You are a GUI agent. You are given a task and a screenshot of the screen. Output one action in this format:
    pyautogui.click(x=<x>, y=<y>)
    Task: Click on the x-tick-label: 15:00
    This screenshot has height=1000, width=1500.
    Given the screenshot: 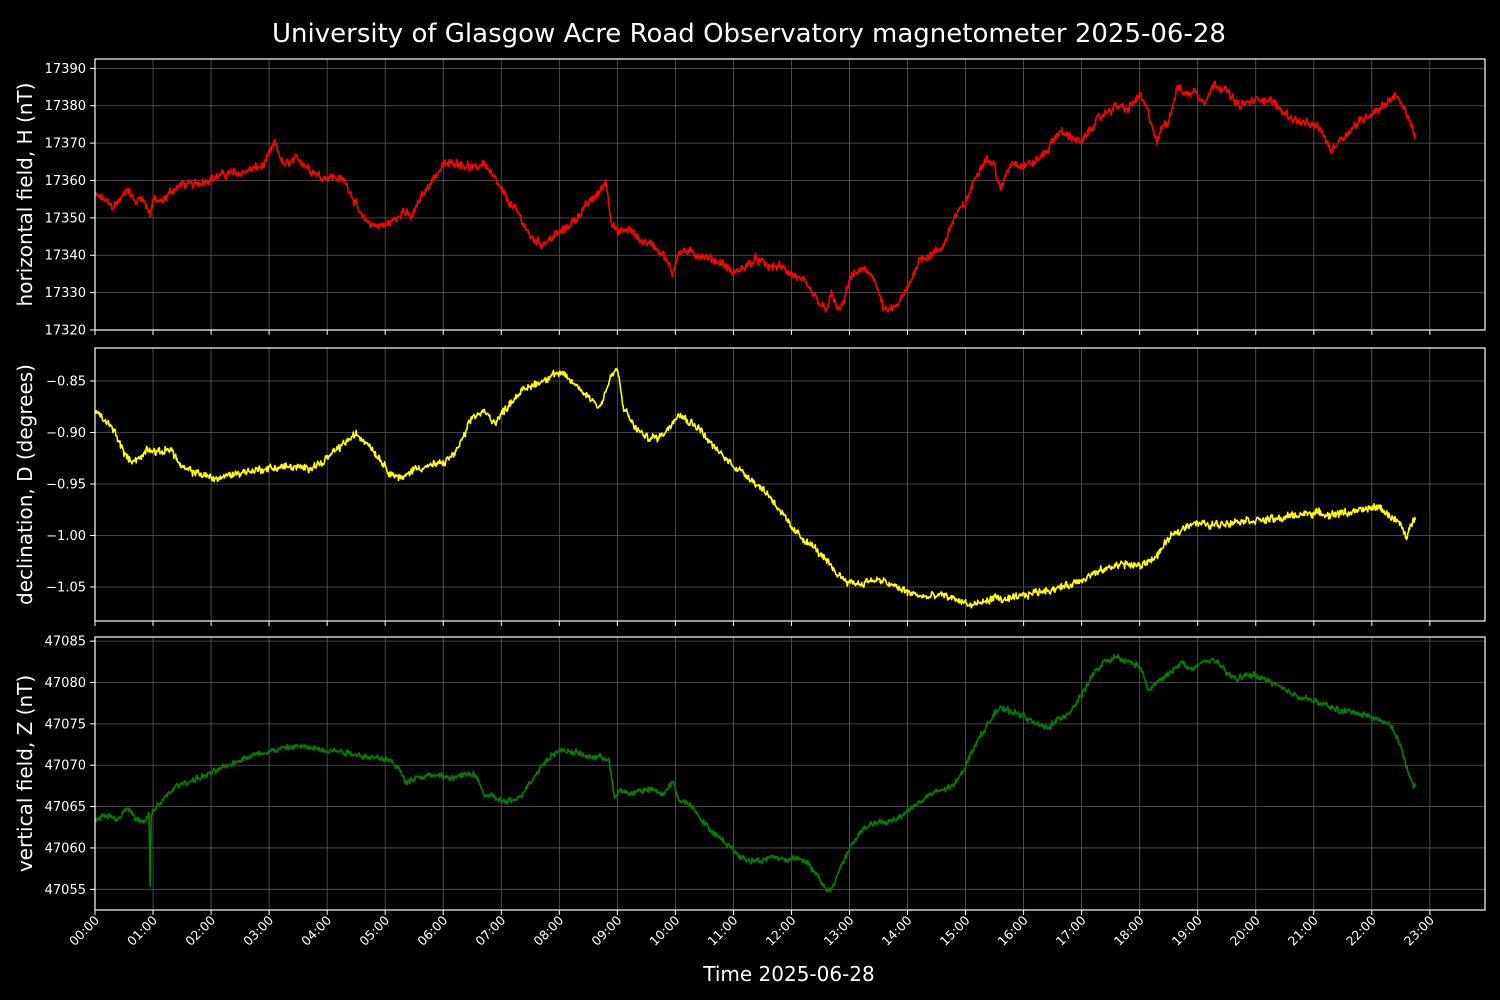 What is the action you would take?
    pyautogui.click(x=955, y=930)
    